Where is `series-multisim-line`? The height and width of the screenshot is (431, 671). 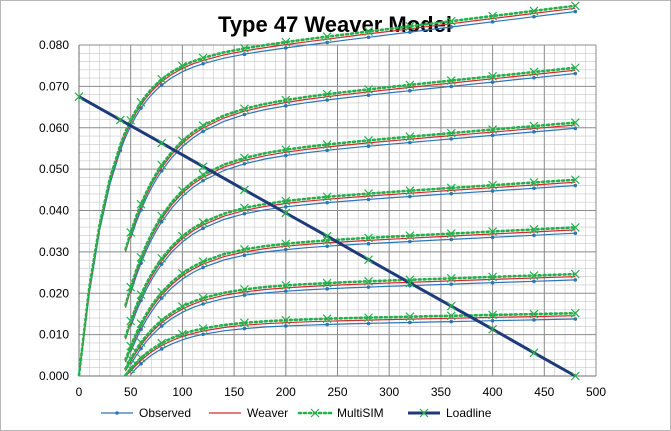
series-multisim-line is located at coordinates (350, 344).